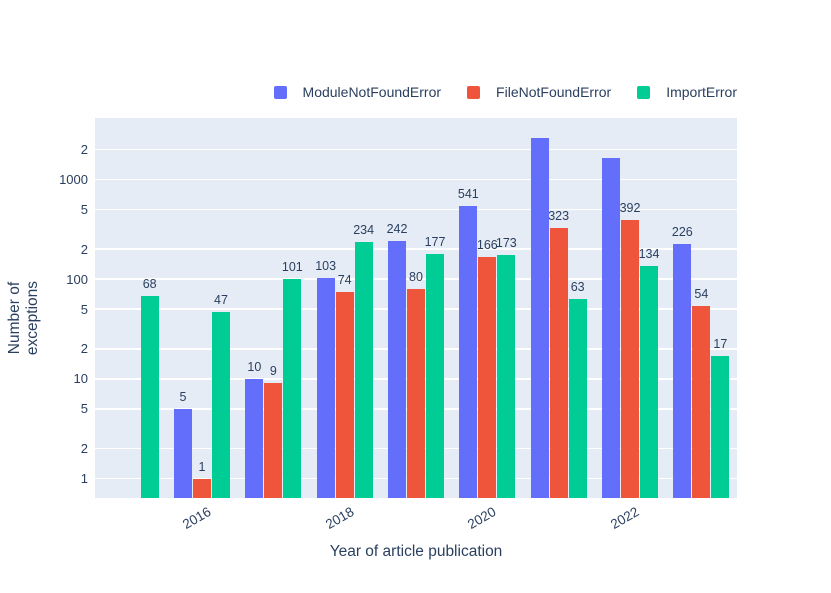 This screenshot has width=831, height=593. What do you see at coordinates (372, 92) in the screenshot?
I see `legend-label: ModuleNotFoundError` at bounding box center [372, 92].